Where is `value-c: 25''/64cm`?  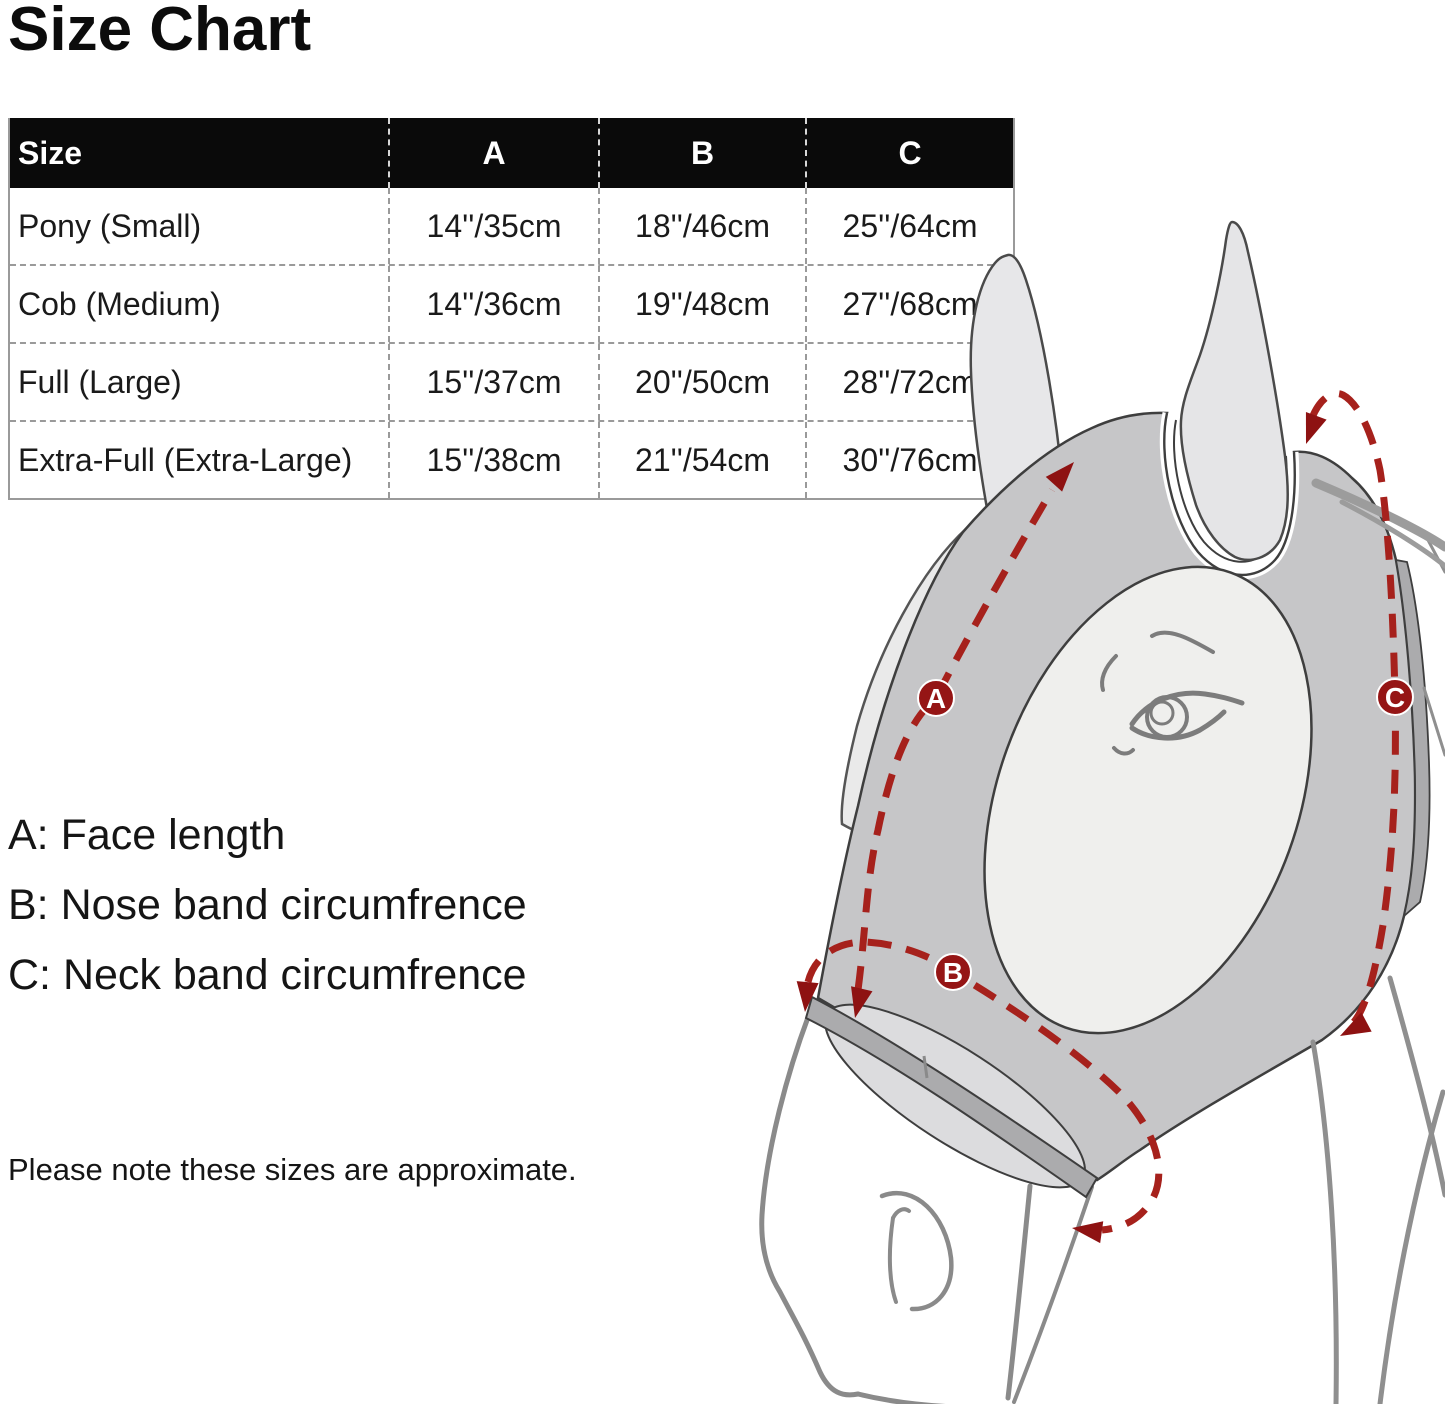
value-c: 25''/64cm is located at coordinates (910, 225).